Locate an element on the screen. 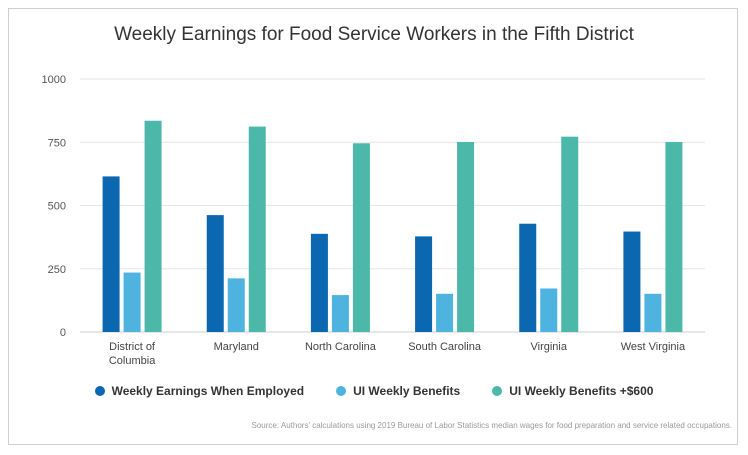 This screenshot has height=455, width=748. legend-item-ui-benefits-600: UI Weekly Benefits +$600 is located at coordinates (572, 391).